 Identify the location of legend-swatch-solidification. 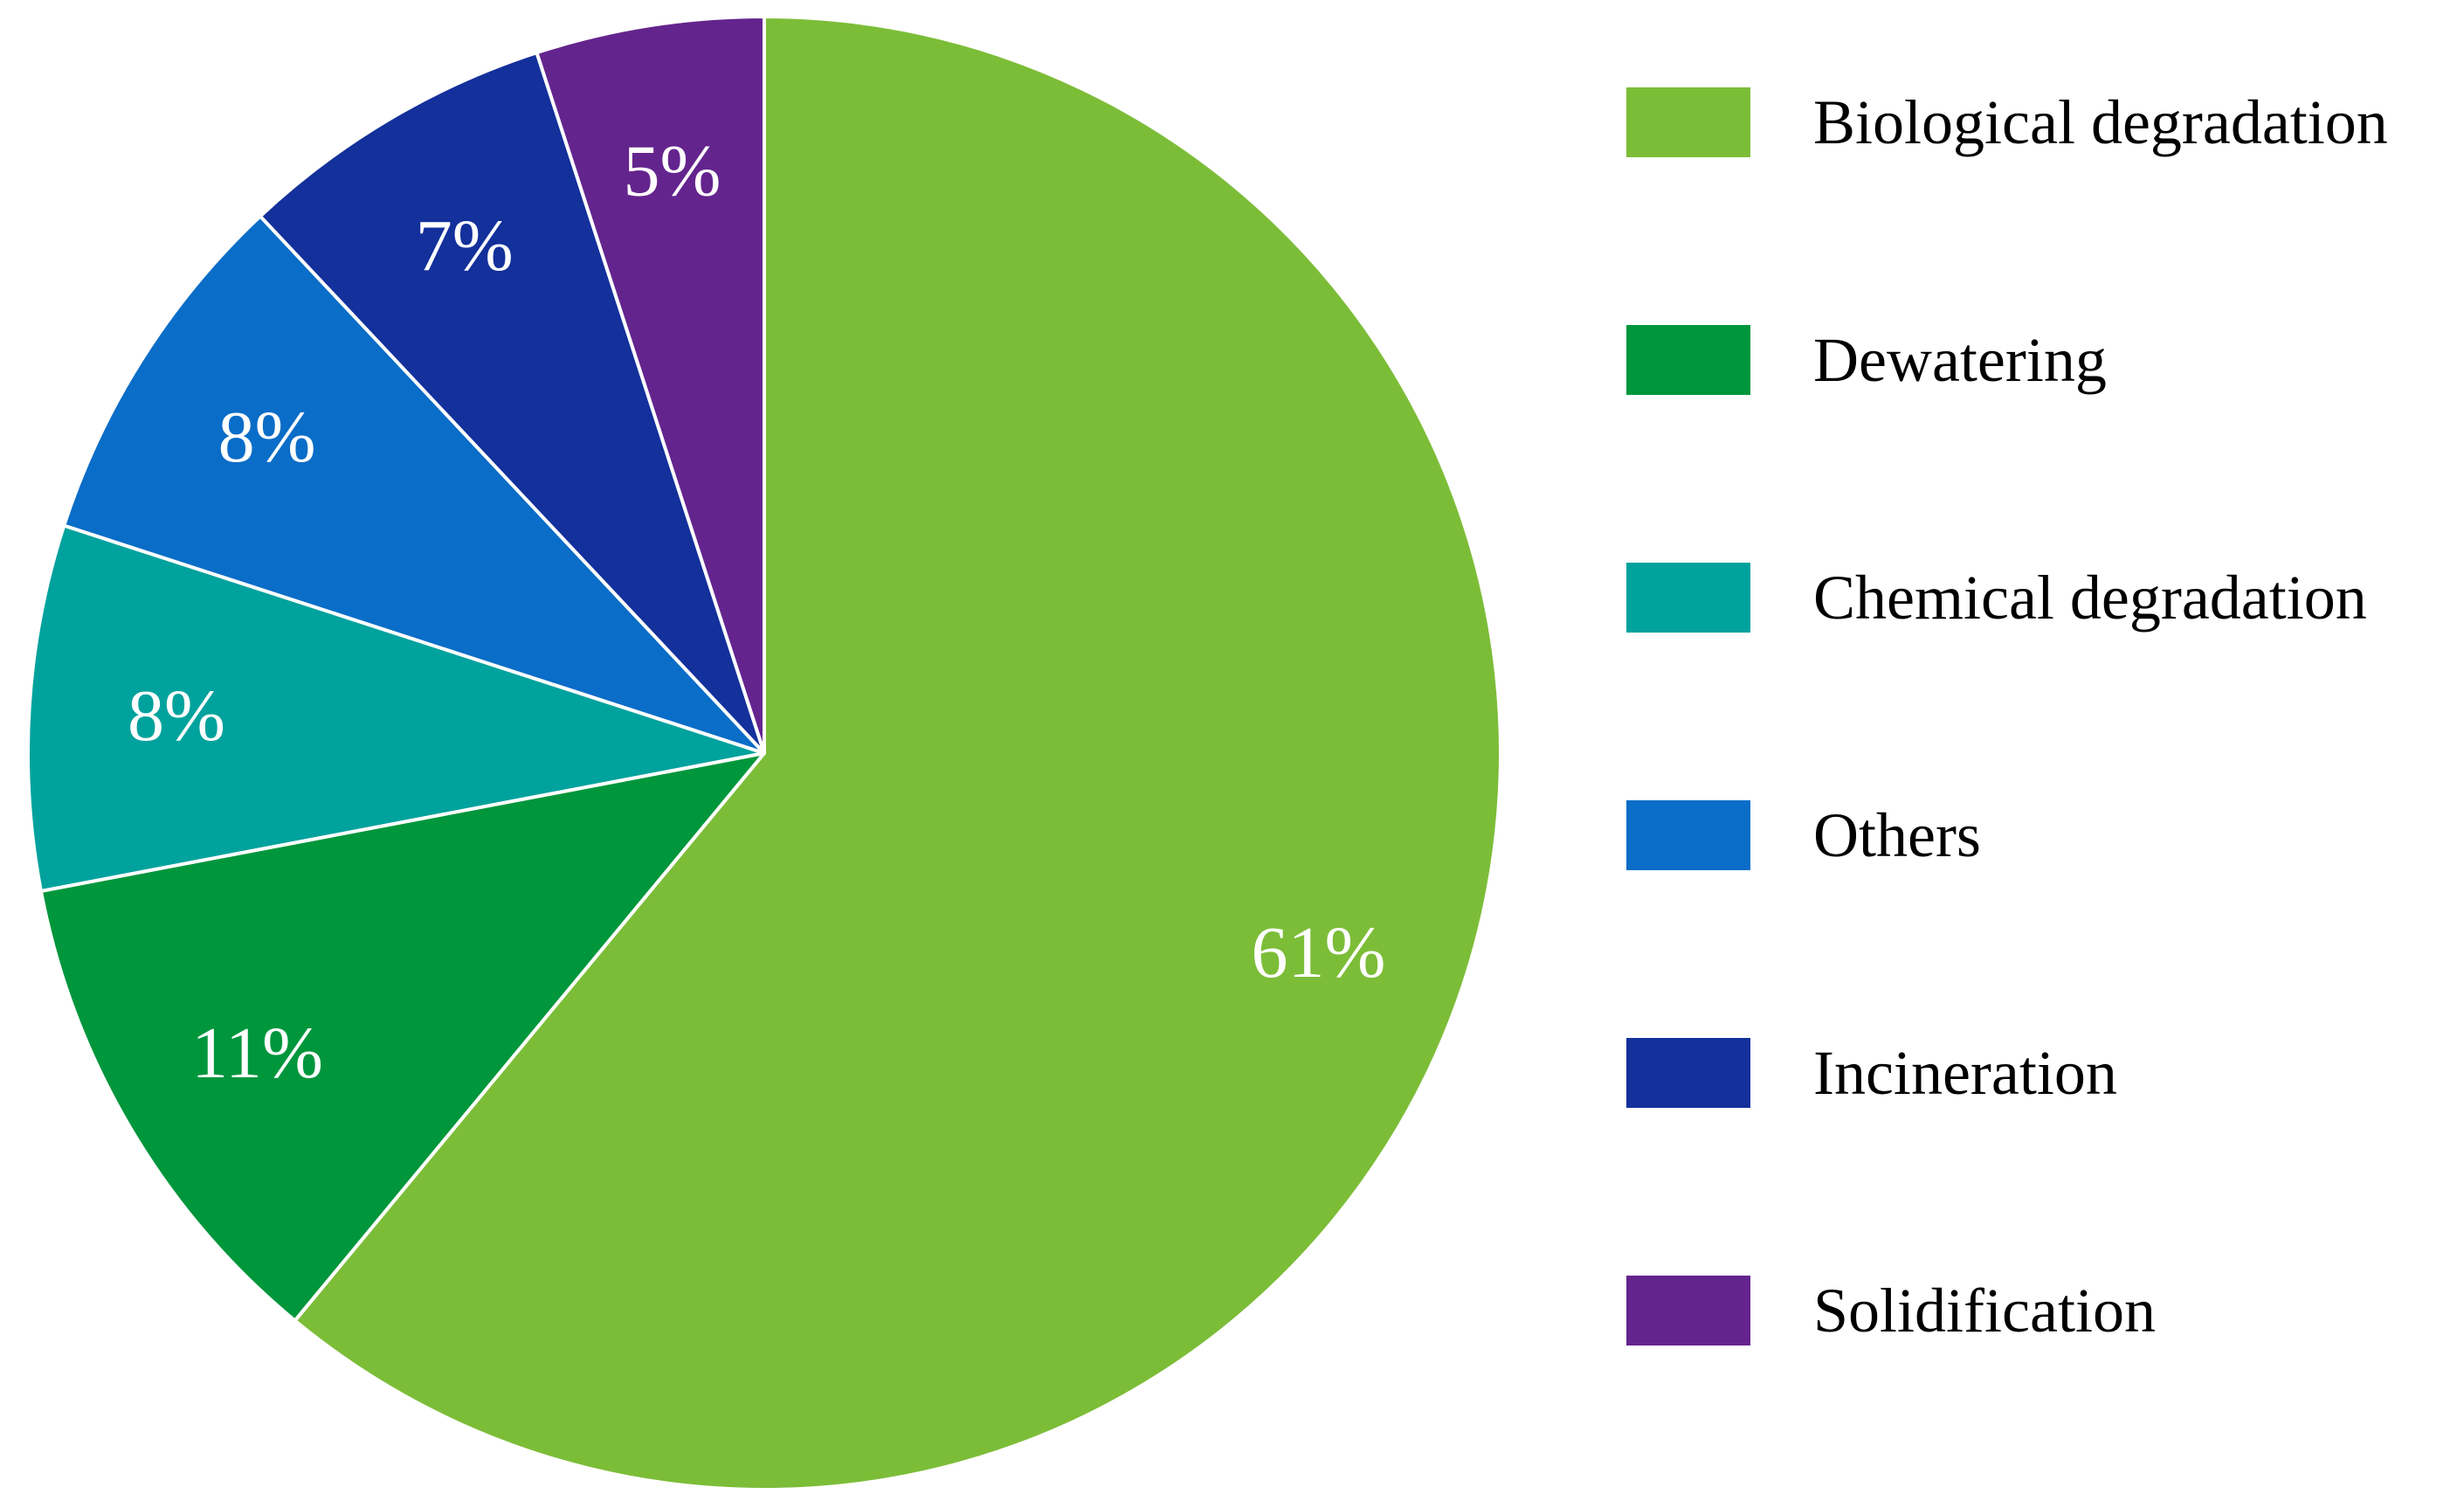
(1688, 1310).